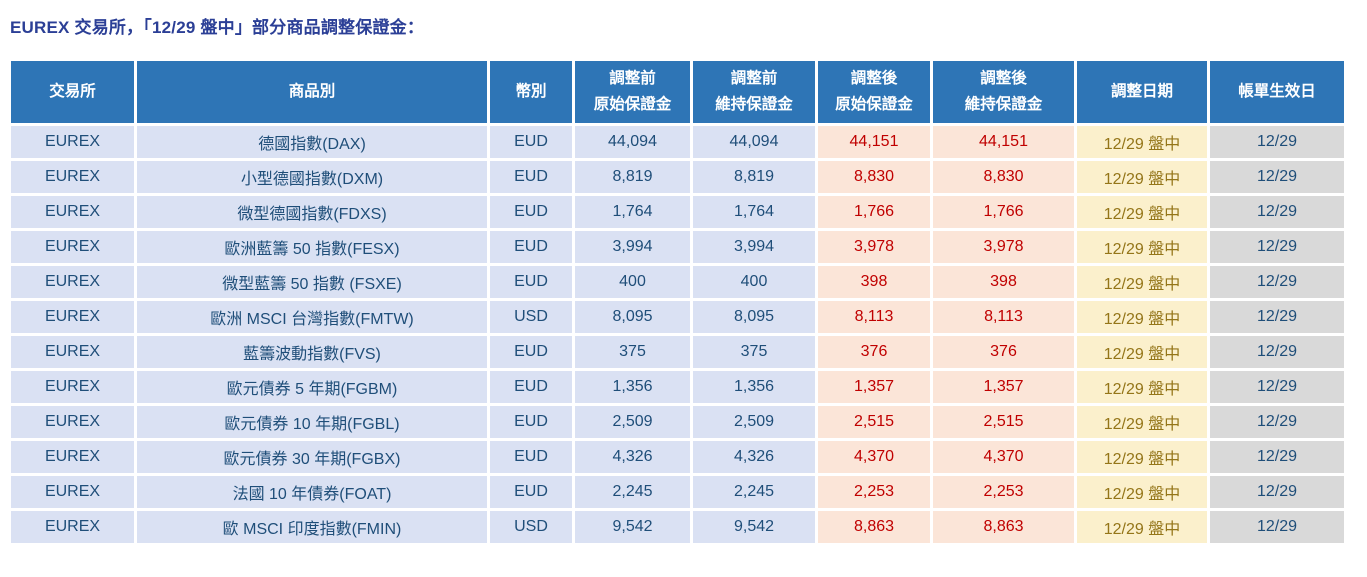 The image size is (1367, 577). I want to click on cell-product: 歐元債券 10 年期(FGBL), so click(312, 422).